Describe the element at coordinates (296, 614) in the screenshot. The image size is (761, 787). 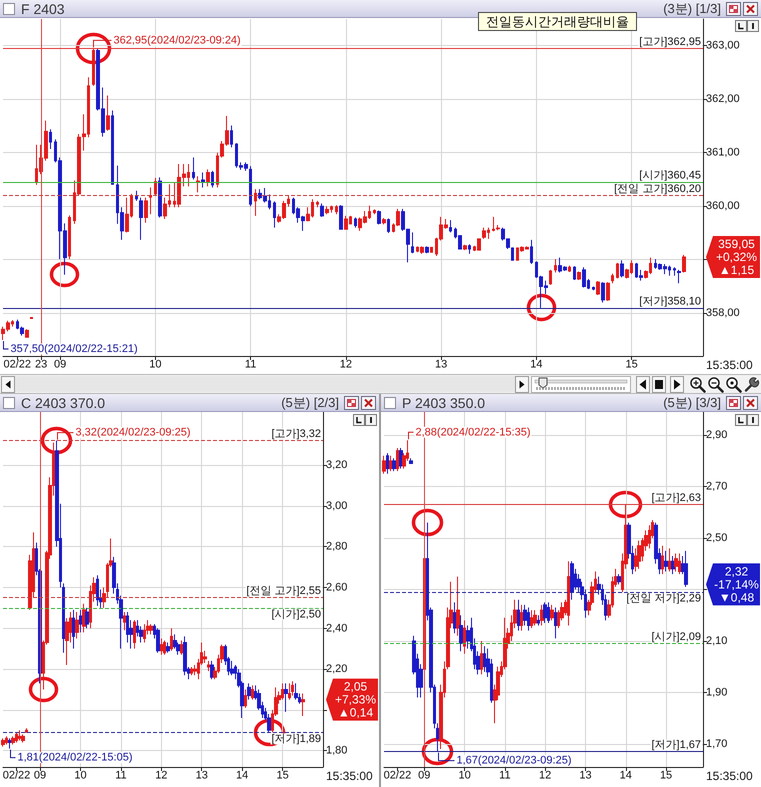
I see `ref-line-label: [시가]2,50` at that location.